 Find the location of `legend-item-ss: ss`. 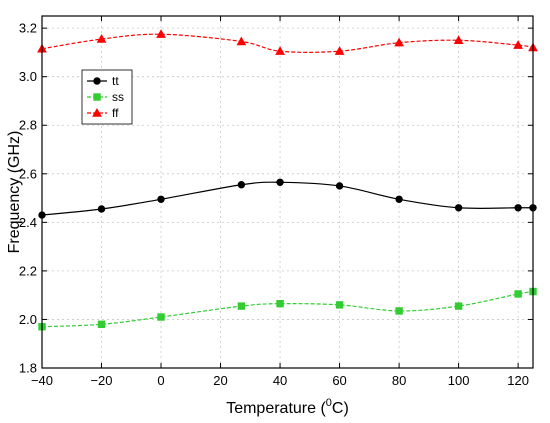

legend-item-ss: ss is located at coordinates (105, 97).